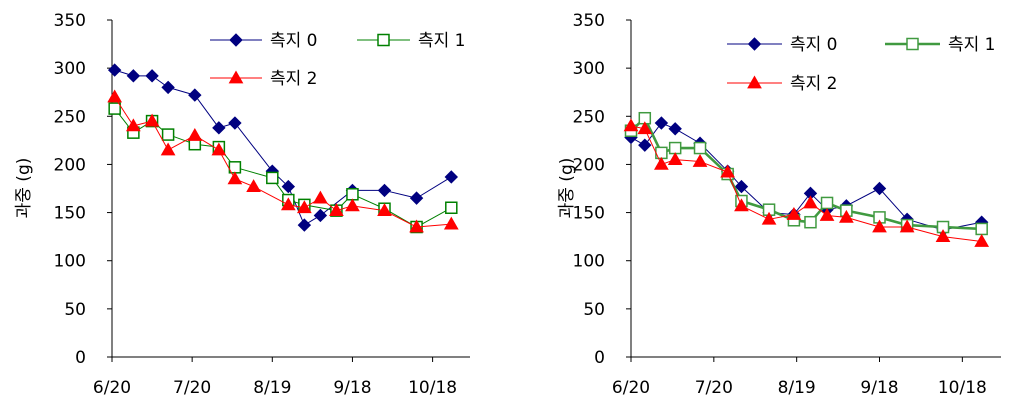 The width and height of the screenshot is (1021, 414). I want to click on chart2-series-1-line, so click(806, 176).